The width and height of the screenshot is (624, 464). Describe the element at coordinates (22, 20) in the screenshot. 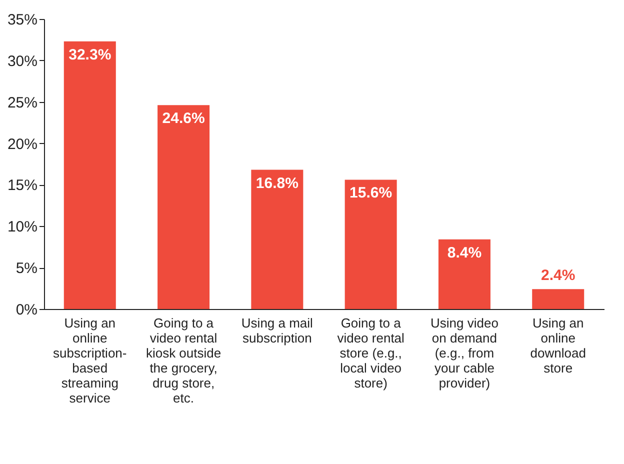

I see `y-tick-label: 35%` at that location.